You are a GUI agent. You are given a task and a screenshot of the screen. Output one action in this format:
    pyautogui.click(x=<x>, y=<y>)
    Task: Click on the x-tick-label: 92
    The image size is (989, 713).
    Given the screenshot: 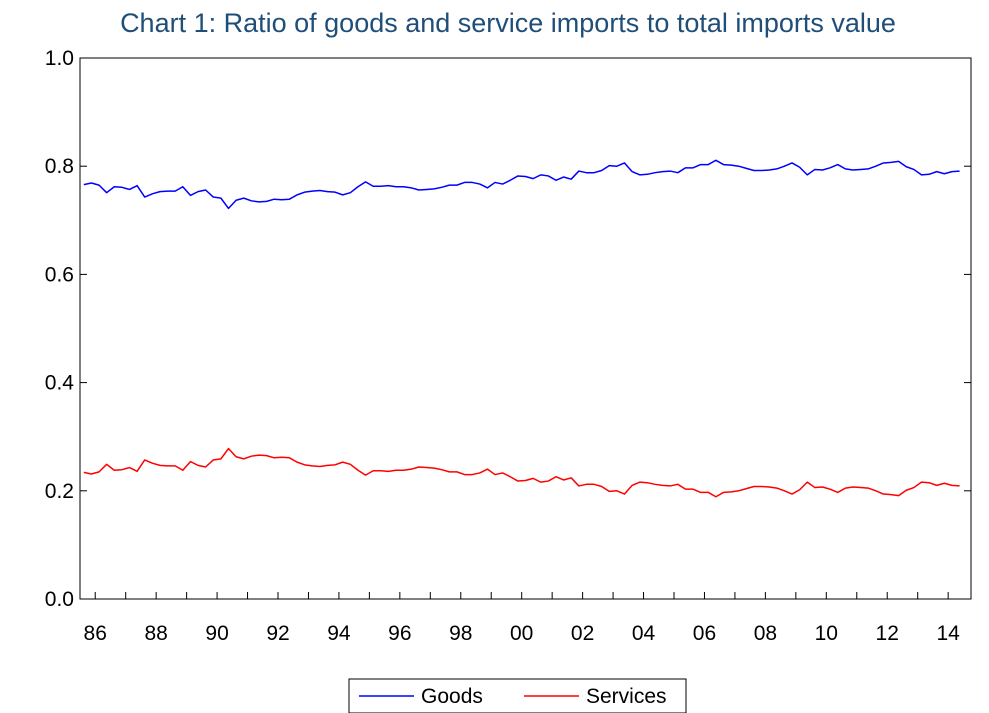 What is the action you would take?
    pyautogui.click(x=277, y=633)
    